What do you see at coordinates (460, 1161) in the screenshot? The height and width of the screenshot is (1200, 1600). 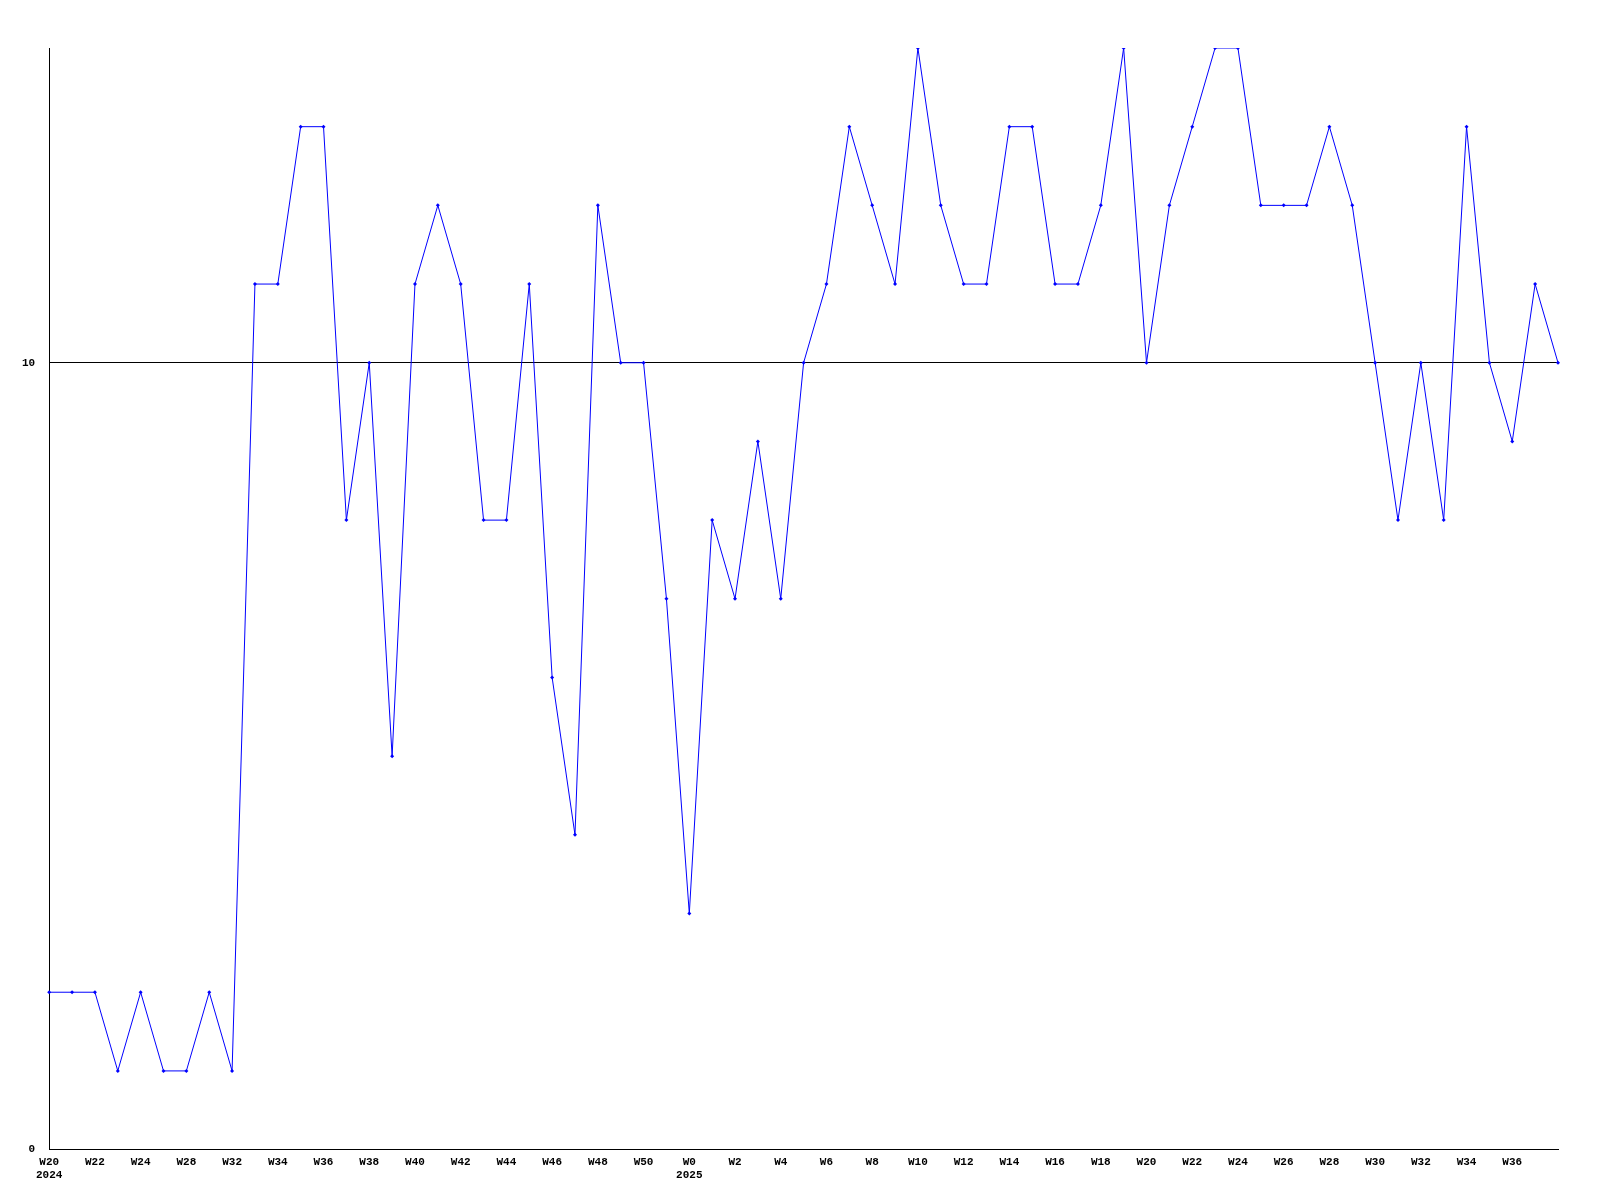 I see `x-tick-label: W42` at bounding box center [460, 1161].